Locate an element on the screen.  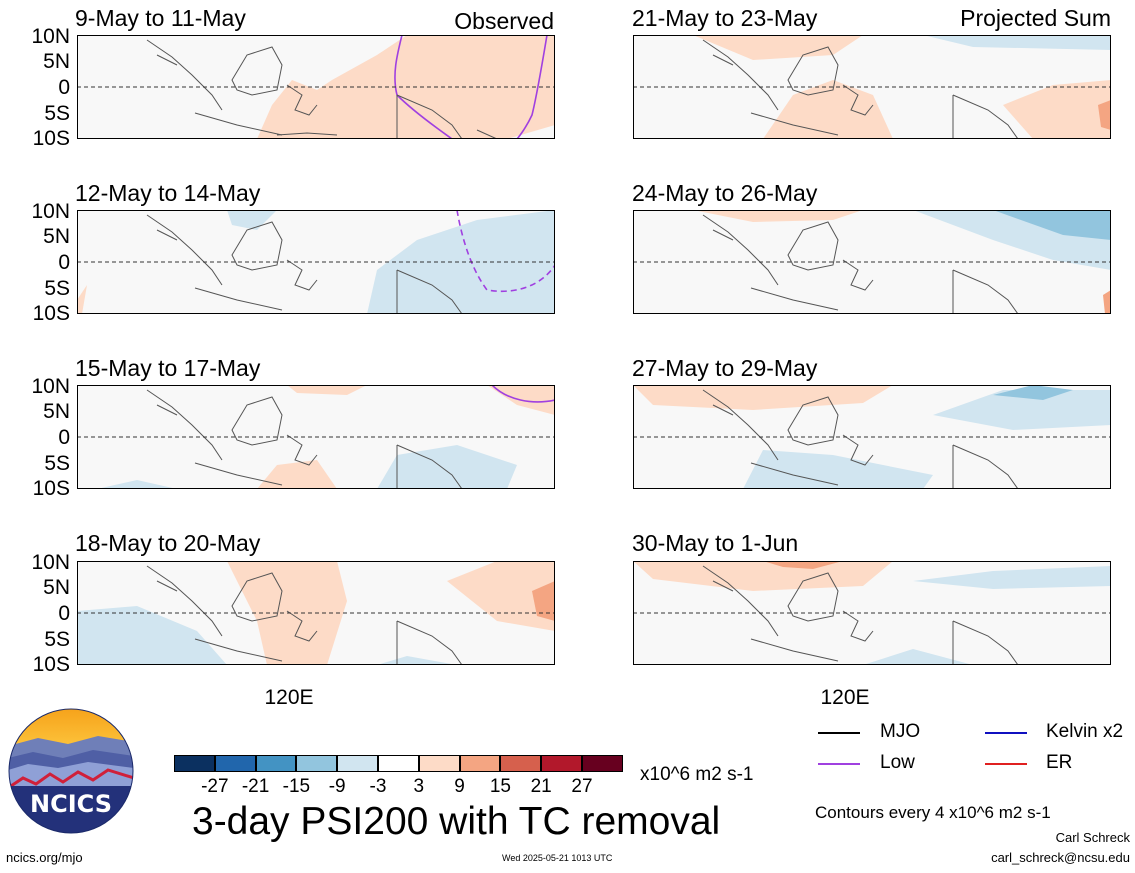
colorbar-tick: -27 is located at coordinates (215, 786).